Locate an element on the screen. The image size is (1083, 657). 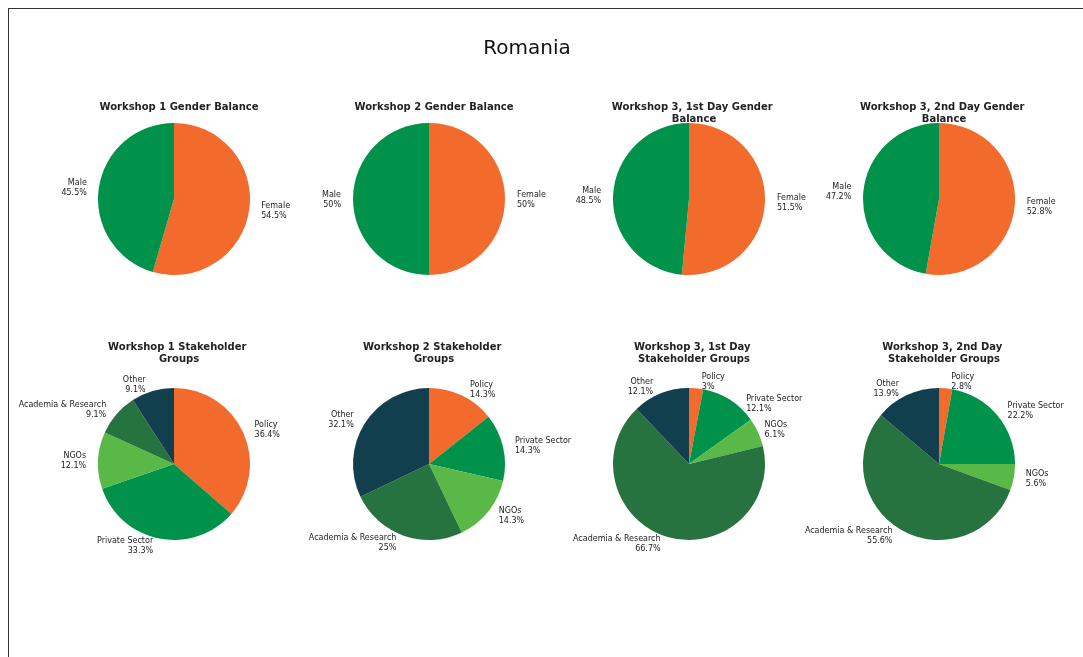
data-label: 55.6% is located at coordinates (880, 541).